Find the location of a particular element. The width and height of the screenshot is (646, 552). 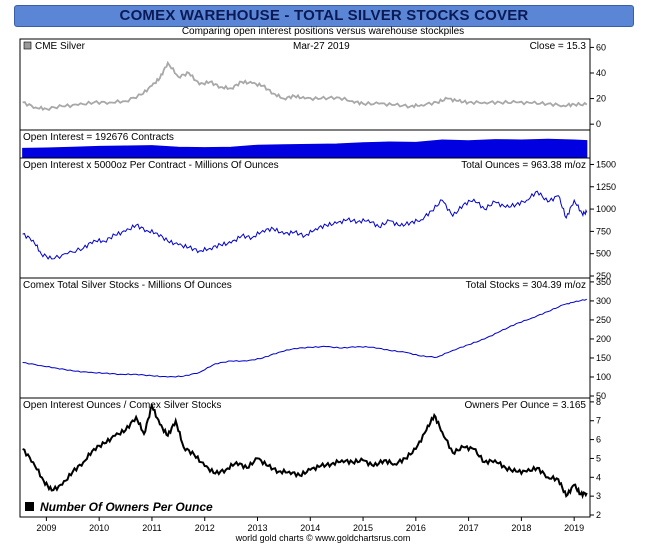

y-tick-label: 6 is located at coordinates (598, 440).